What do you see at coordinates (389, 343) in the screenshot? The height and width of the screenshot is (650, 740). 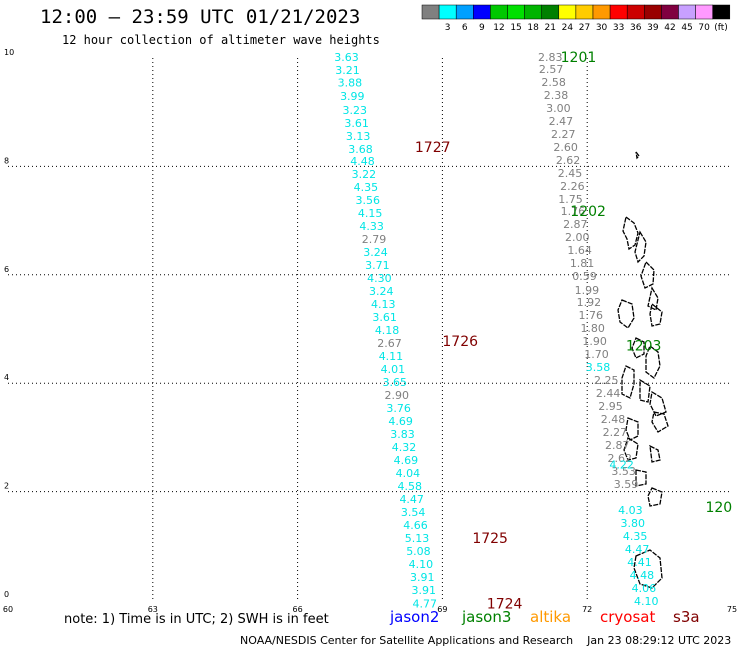 I see `swh-value-label: 2.67` at bounding box center [389, 343].